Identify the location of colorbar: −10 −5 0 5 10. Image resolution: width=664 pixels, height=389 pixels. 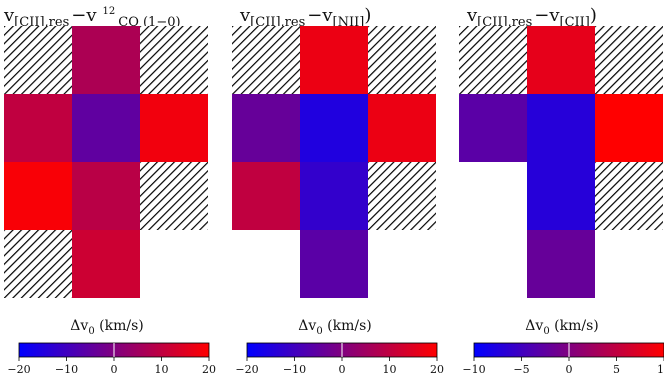
(563, 359).